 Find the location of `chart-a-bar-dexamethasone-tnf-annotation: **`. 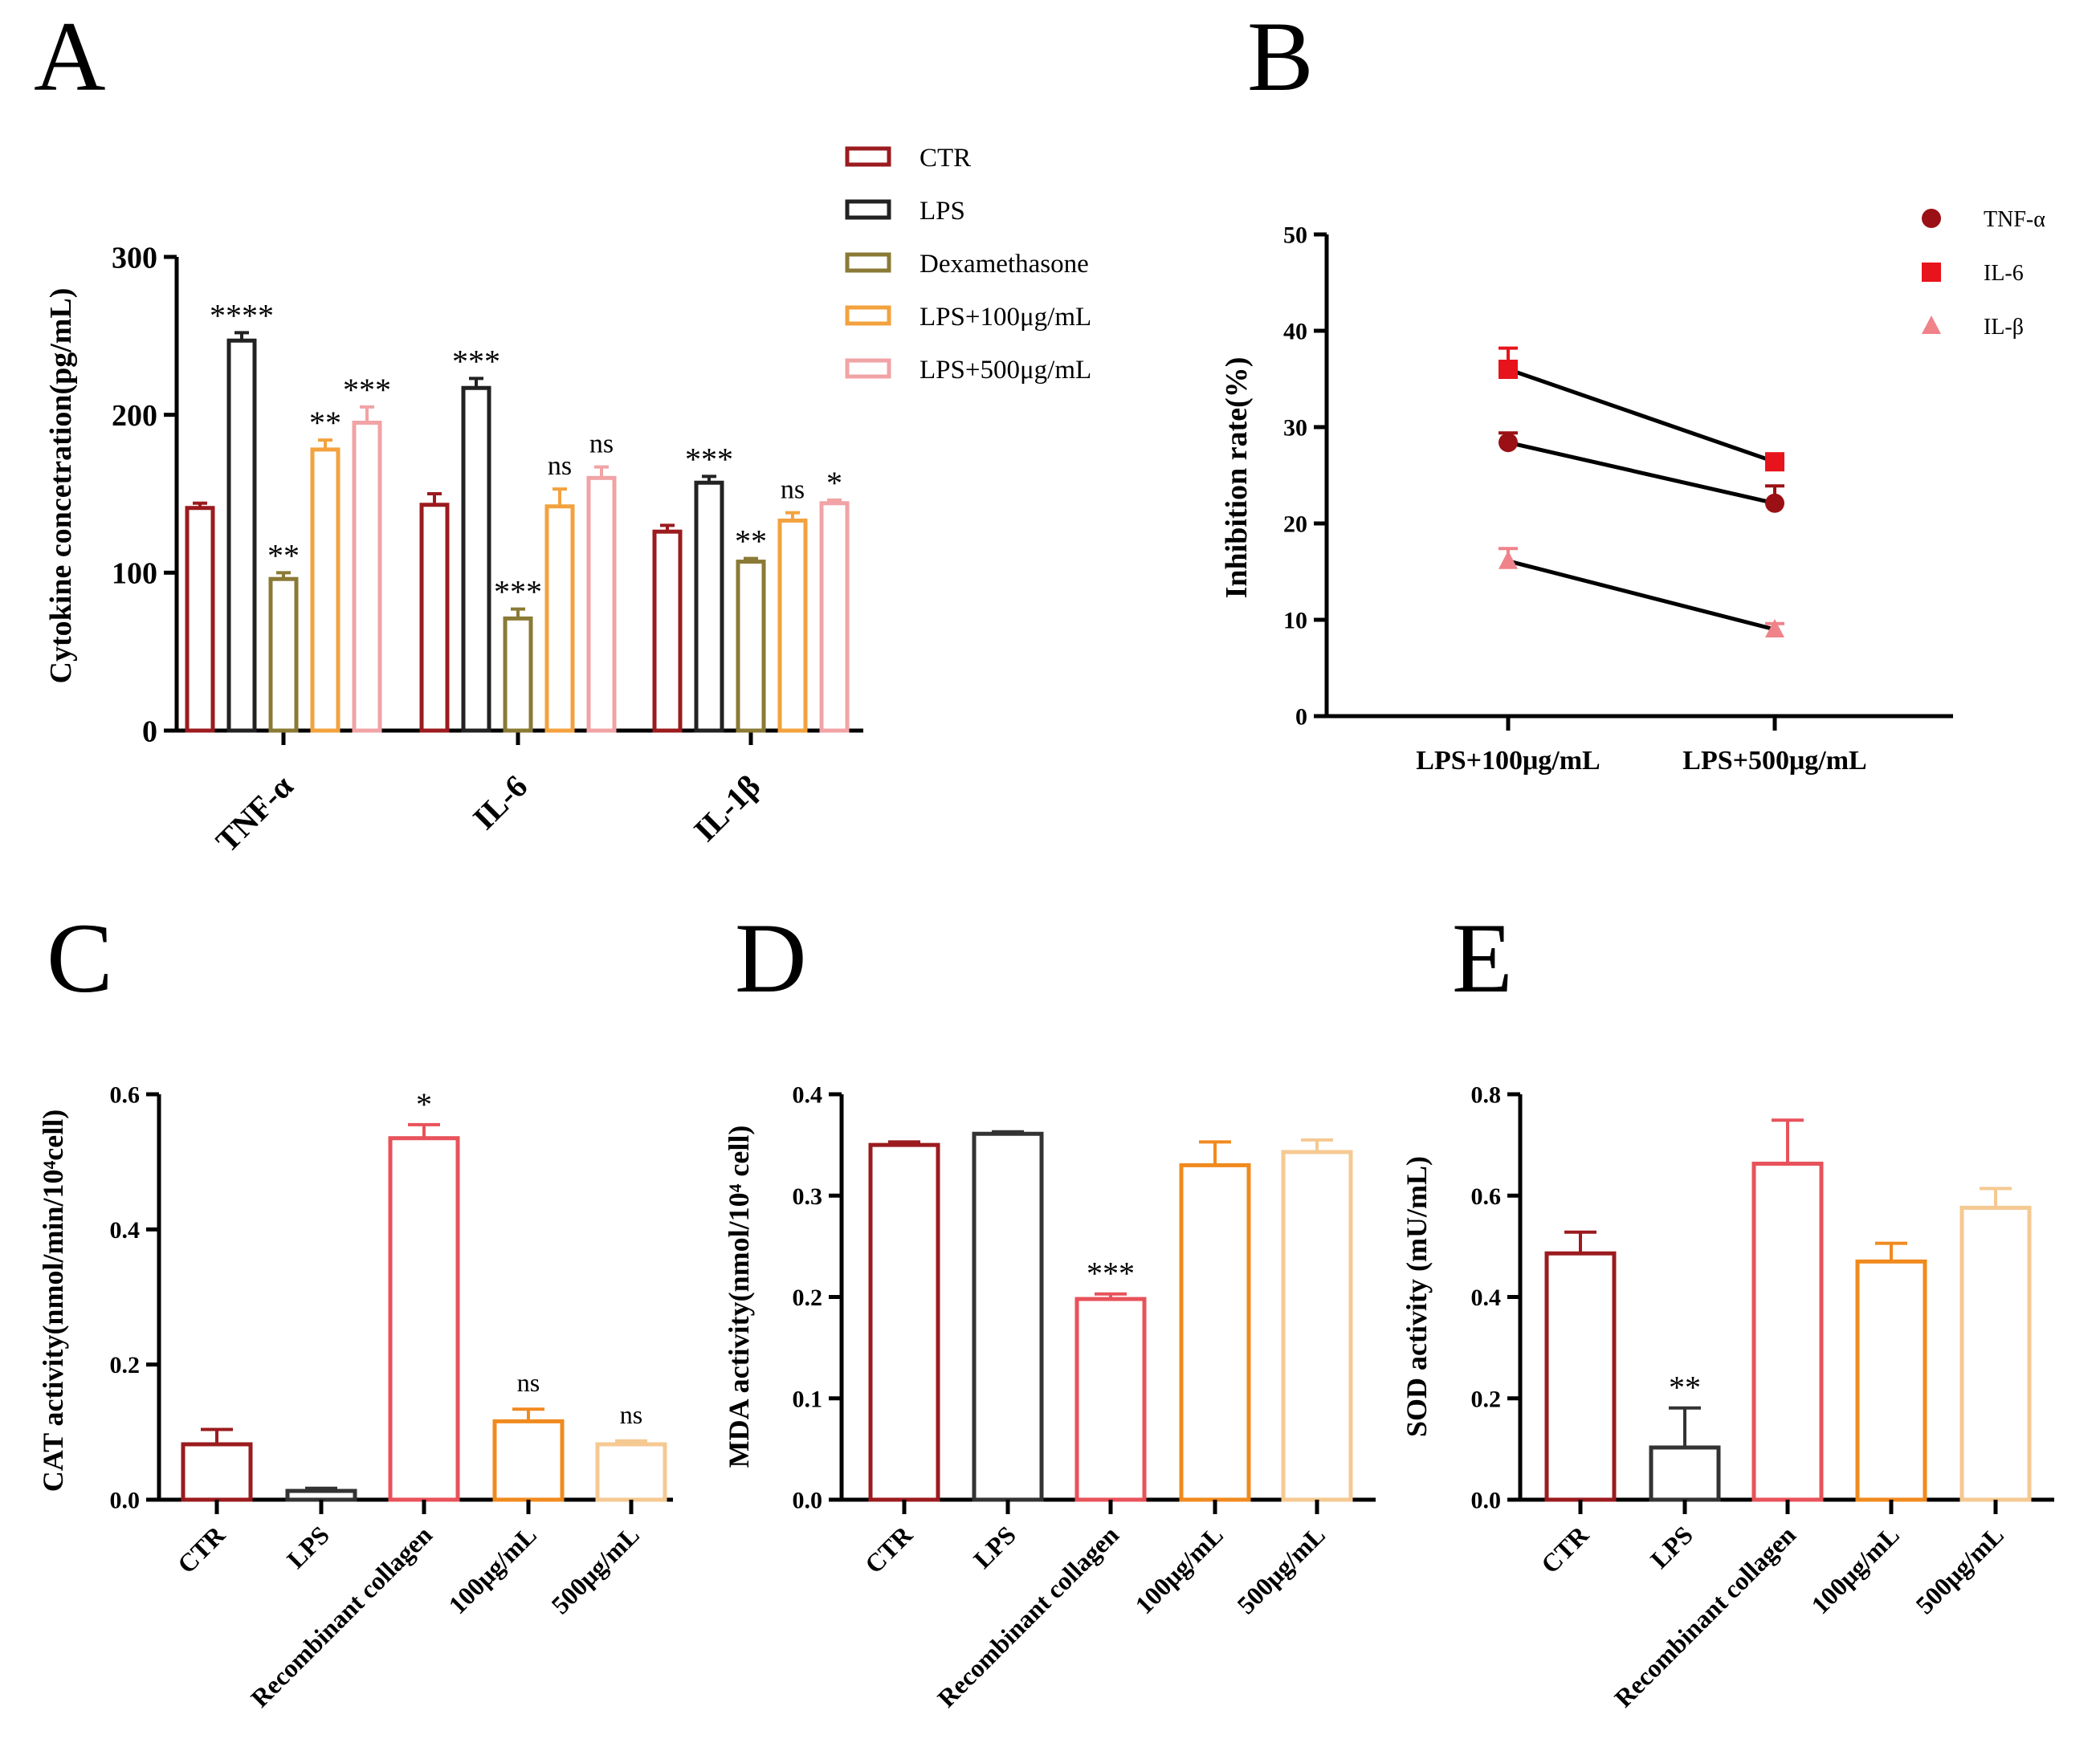

chart-a-bar-dexamethasone-tnf-annotation: ** is located at coordinates (283, 555).